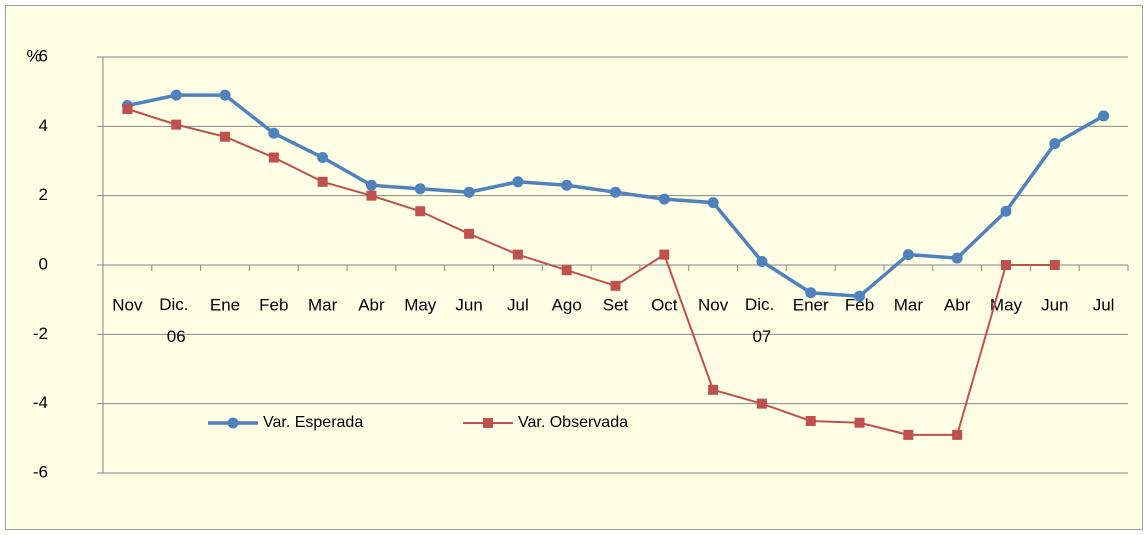 The width and height of the screenshot is (1148, 535). I want to click on y-tick-label: 4, so click(43, 125).